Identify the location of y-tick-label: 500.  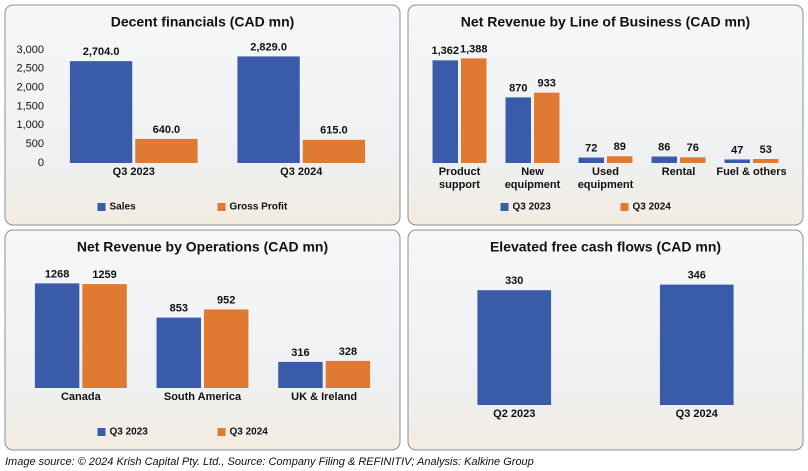
(35, 144).